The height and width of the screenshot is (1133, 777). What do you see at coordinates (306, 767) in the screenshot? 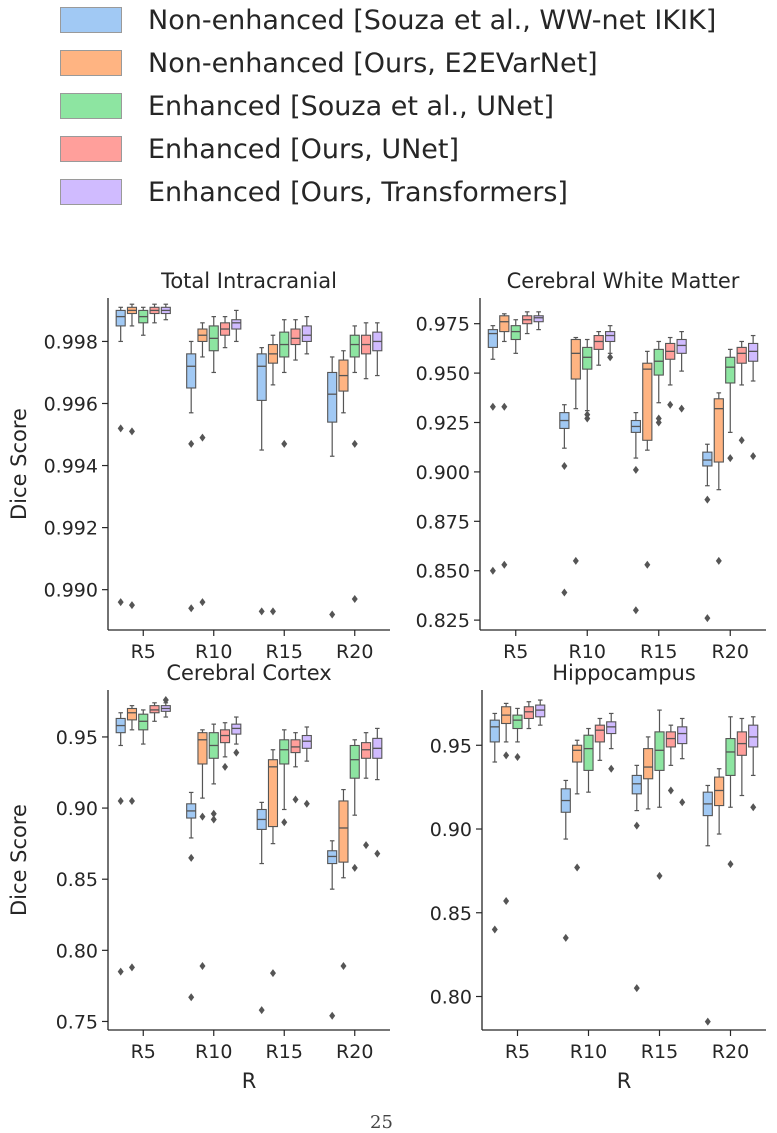
I see `box-series-5-R15` at bounding box center [306, 767].